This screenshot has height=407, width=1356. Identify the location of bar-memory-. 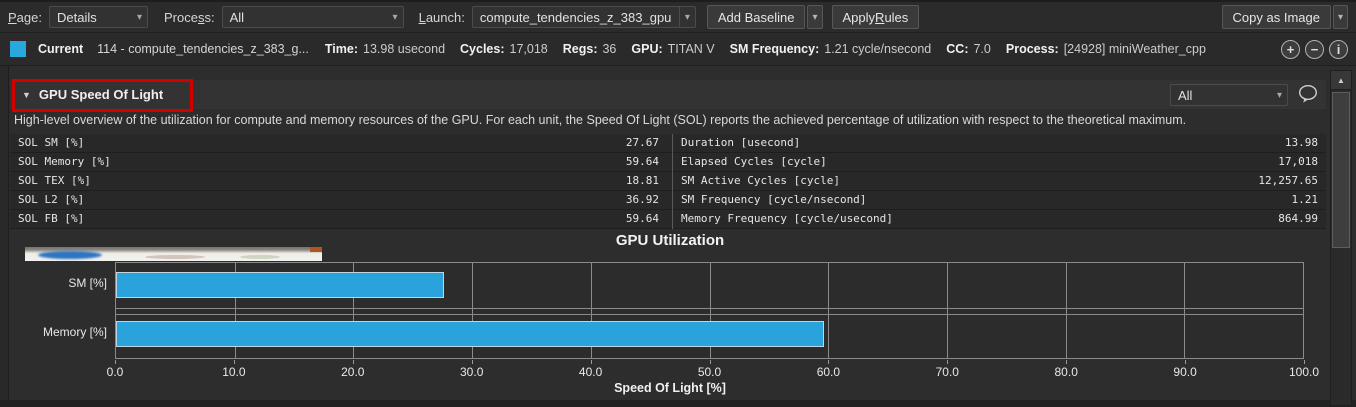
(470, 334).